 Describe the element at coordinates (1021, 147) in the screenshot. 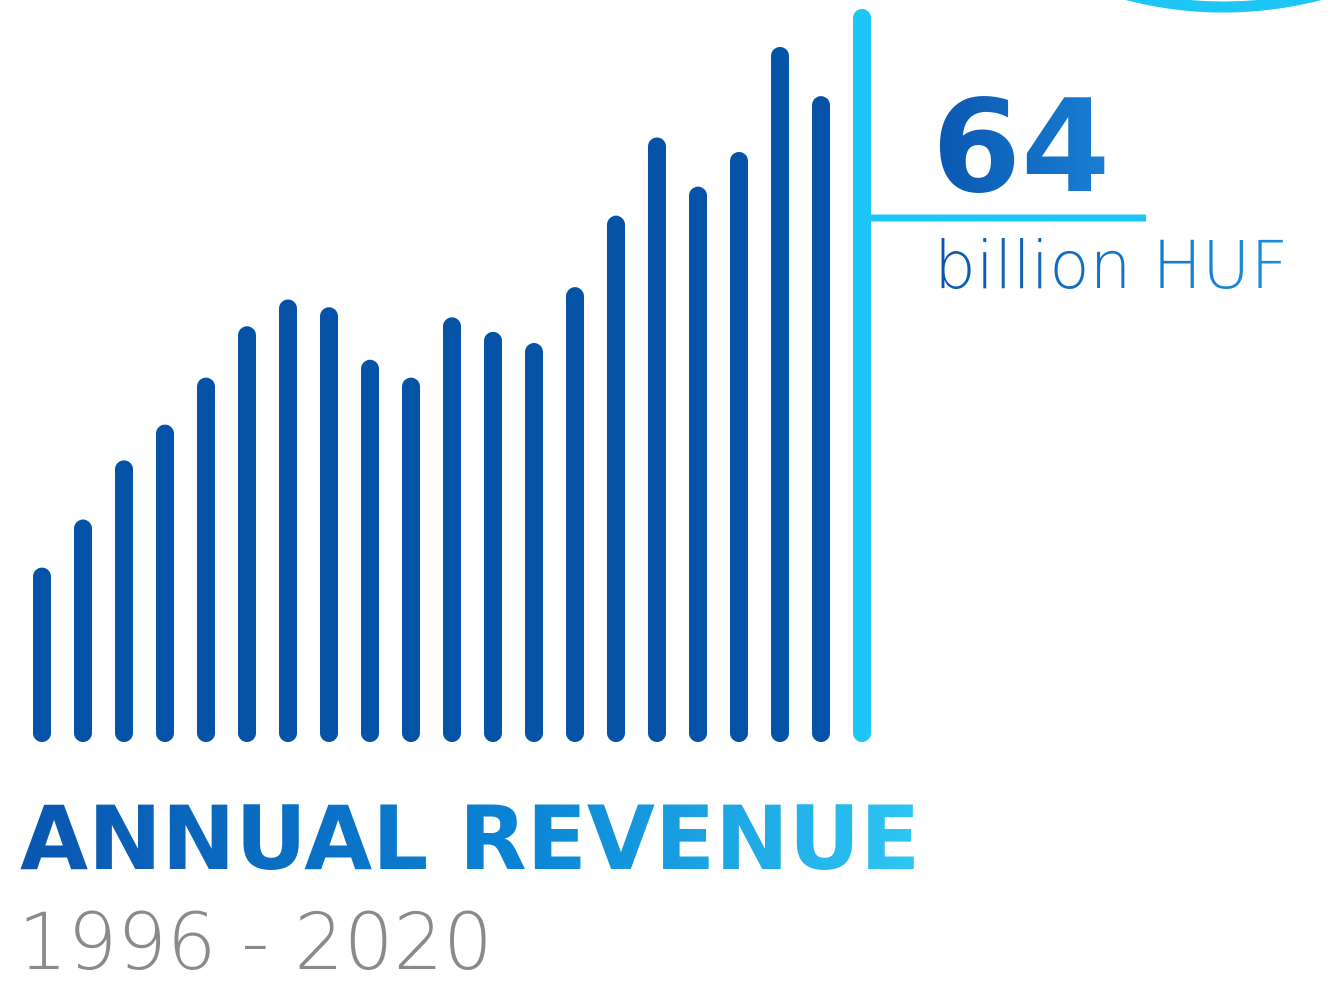

I see `highlight-value: 64` at that location.